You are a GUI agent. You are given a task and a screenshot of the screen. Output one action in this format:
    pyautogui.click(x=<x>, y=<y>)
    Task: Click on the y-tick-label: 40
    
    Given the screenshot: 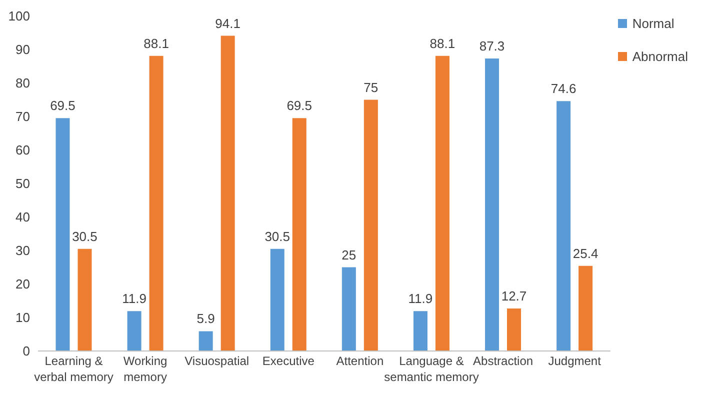 What is the action you would take?
    pyautogui.click(x=23, y=217)
    